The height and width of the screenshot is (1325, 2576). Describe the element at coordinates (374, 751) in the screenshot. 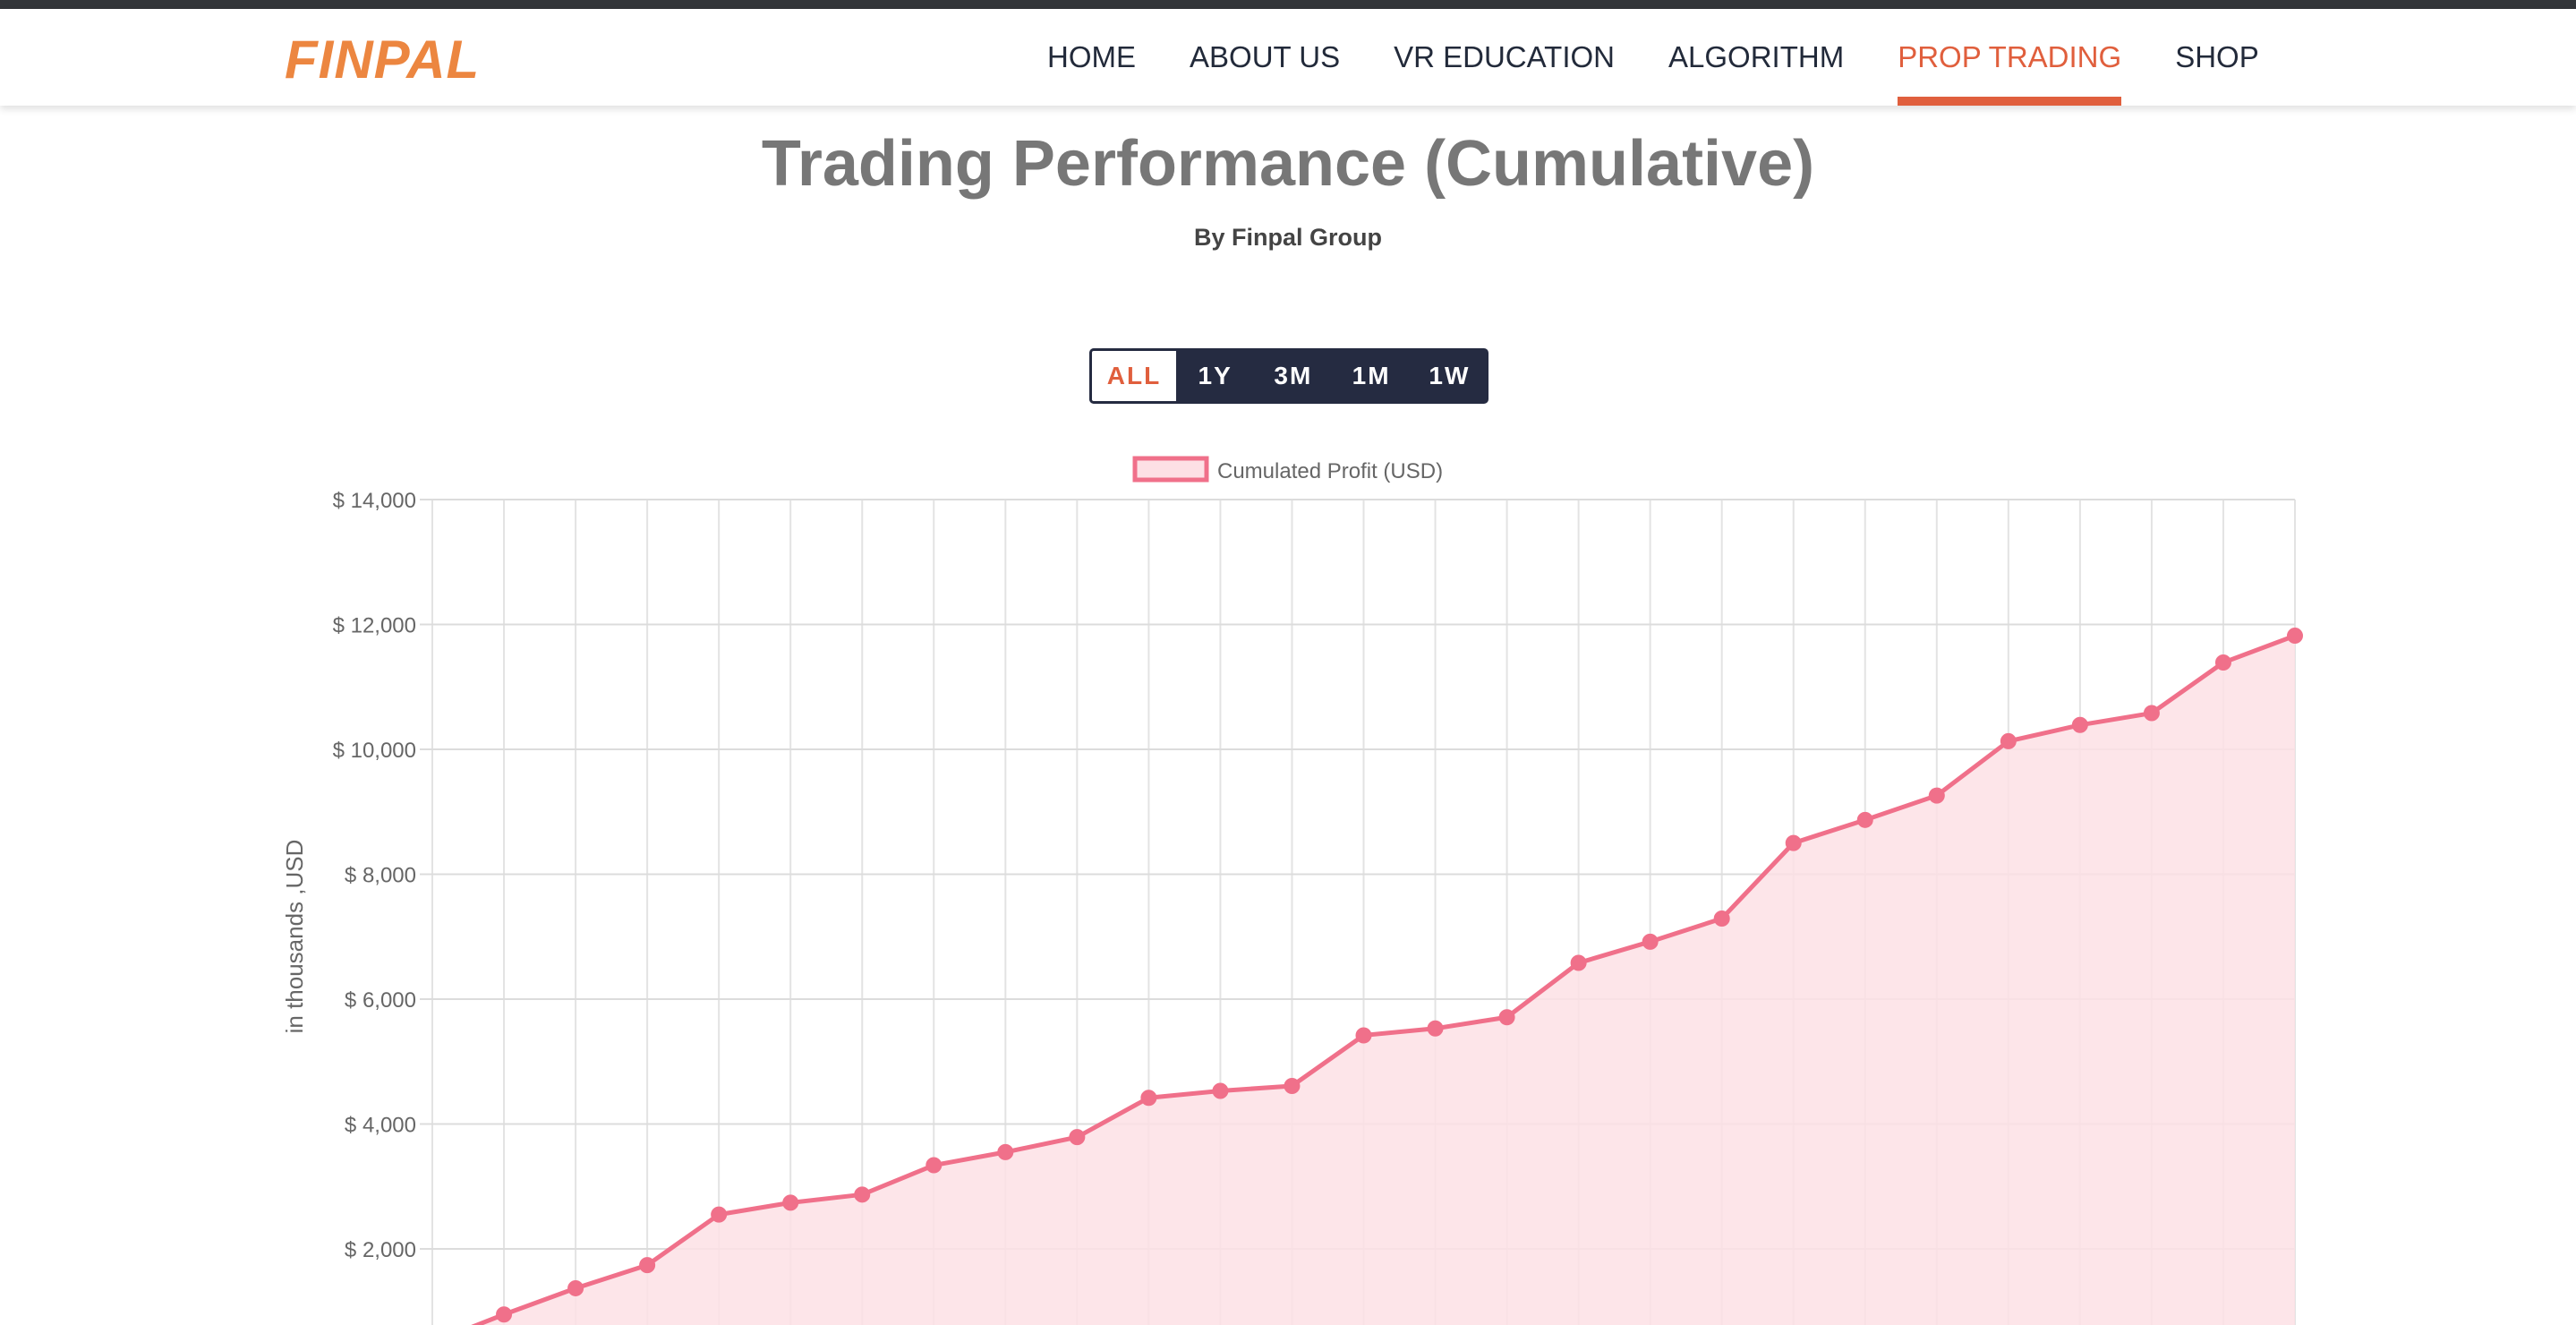

I see `y-tick-label: $ 10,000` at that location.